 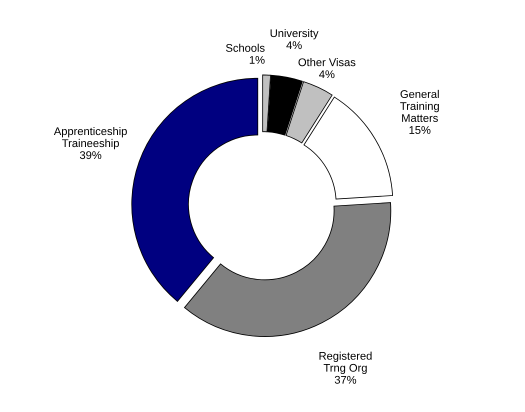 What do you see at coordinates (90, 138) in the screenshot?
I see `slice-label: Apprenticeship Traineeship` at bounding box center [90, 138].